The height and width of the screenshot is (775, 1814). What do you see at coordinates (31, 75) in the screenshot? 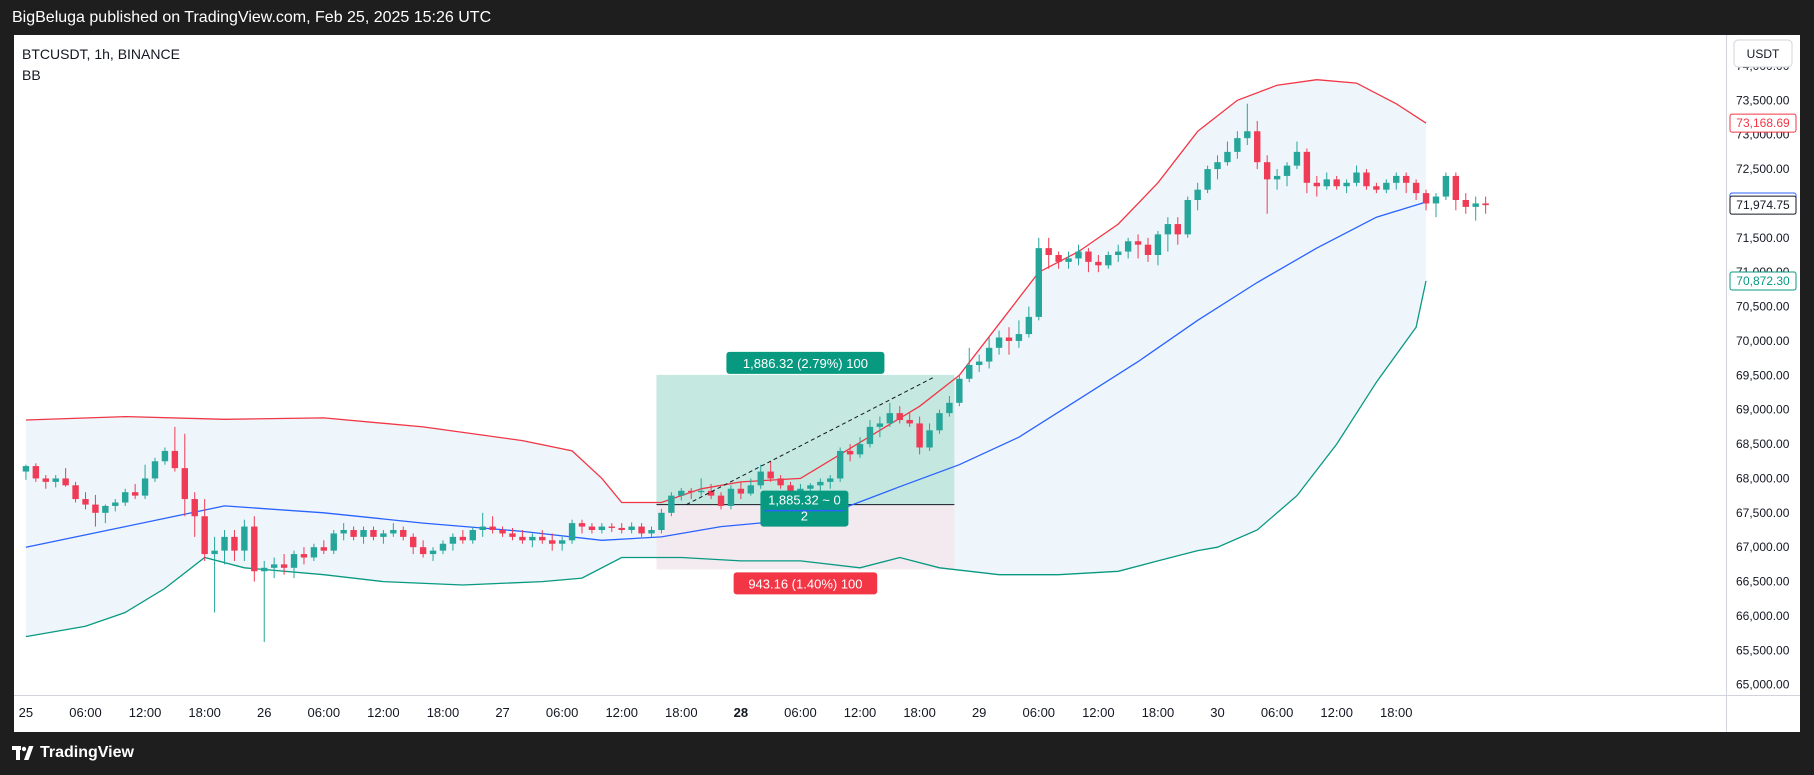
I see `indicator-label: BB` at bounding box center [31, 75].